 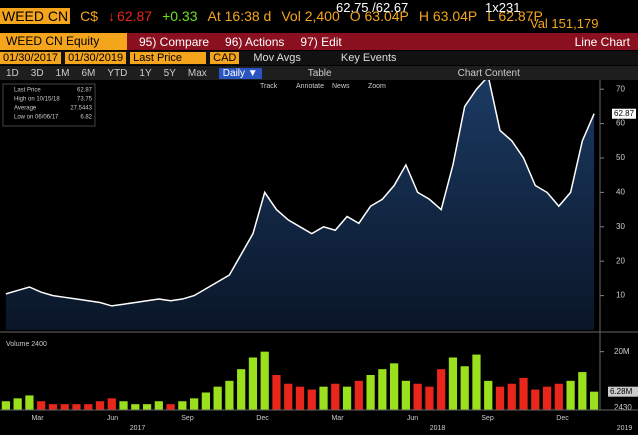 What do you see at coordinates (25, 109) in the screenshot?
I see `legend-label: Average` at bounding box center [25, 109].